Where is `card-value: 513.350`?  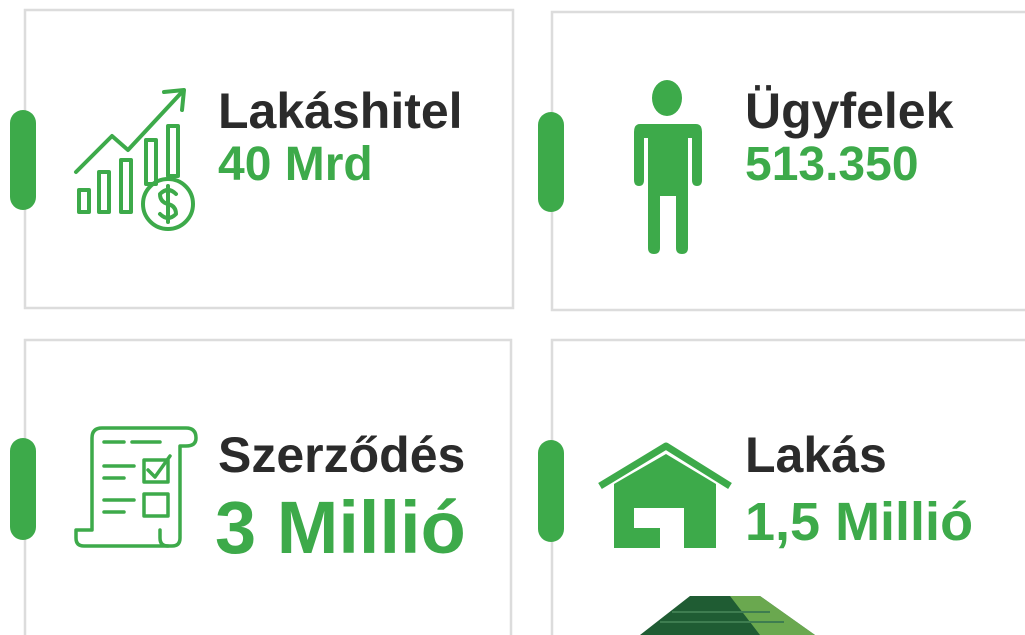 card-value: 513.350 is located at coordinates (832, 164).